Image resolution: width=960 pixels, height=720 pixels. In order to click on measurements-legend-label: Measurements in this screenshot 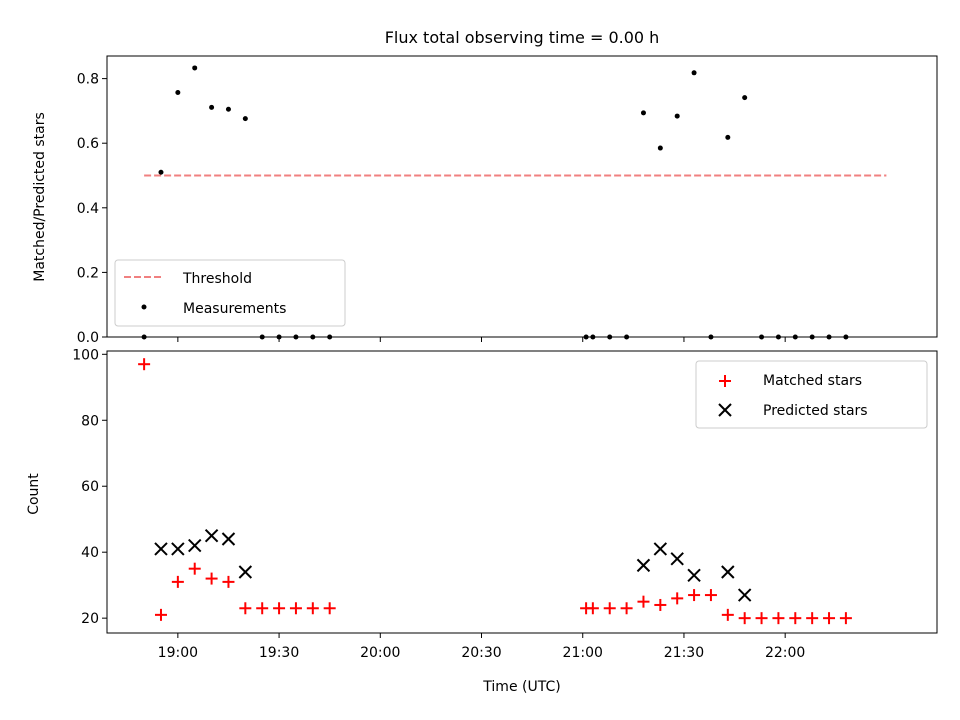, I will do `click(234, 309)`.